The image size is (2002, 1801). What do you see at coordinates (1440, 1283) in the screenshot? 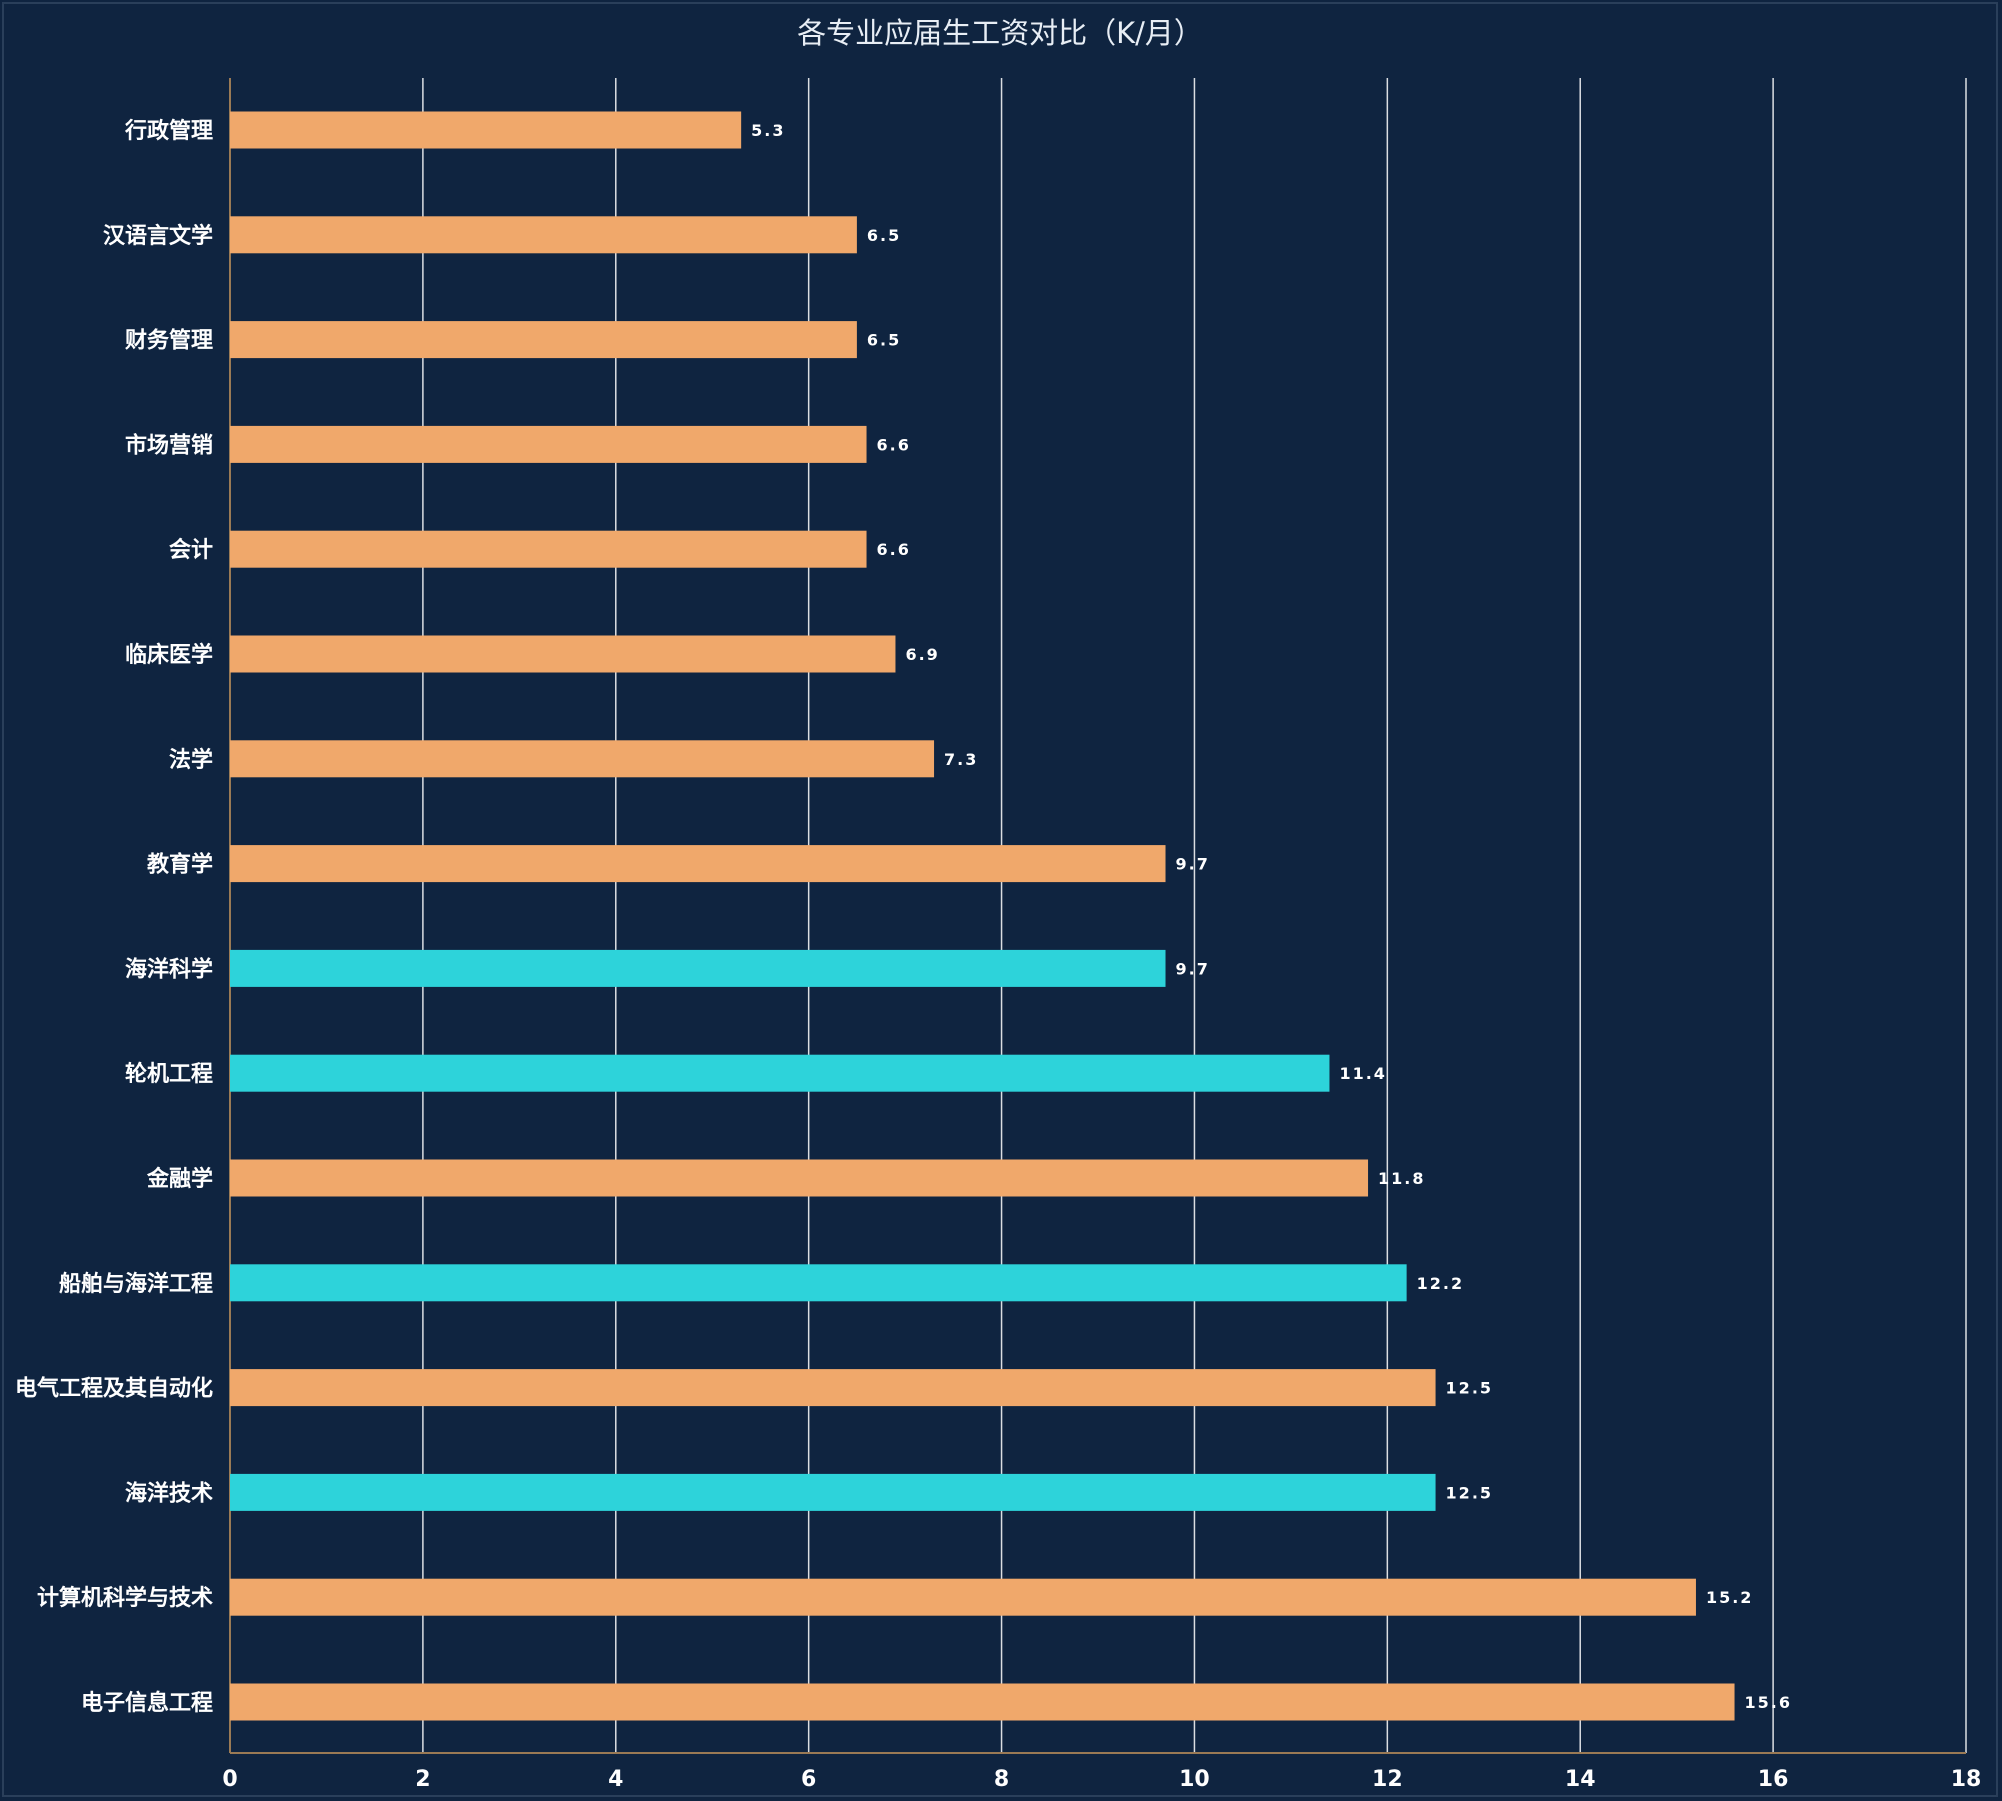
I see `data-label: 12.2` at bounding box center [1440, 1283].